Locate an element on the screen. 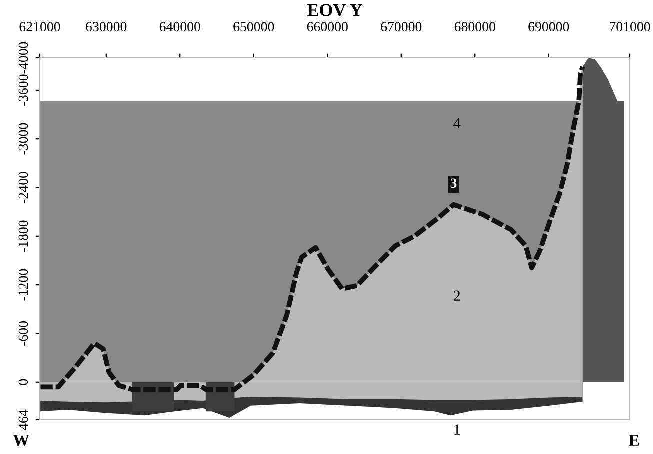  y-tick-label: -4000 is located at coordinates (23, 58).